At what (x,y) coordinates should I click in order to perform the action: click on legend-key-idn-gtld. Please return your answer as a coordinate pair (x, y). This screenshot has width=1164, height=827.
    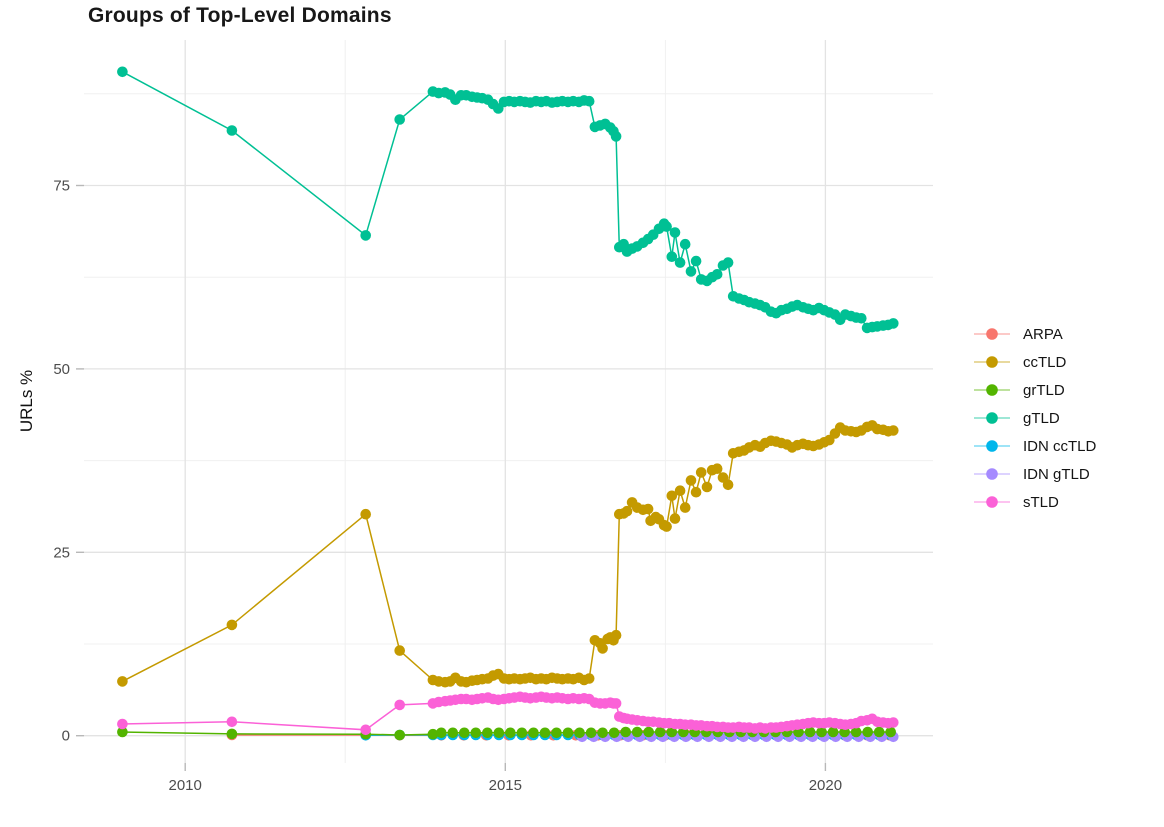
    Looking at the image, I should click on (992, 474).